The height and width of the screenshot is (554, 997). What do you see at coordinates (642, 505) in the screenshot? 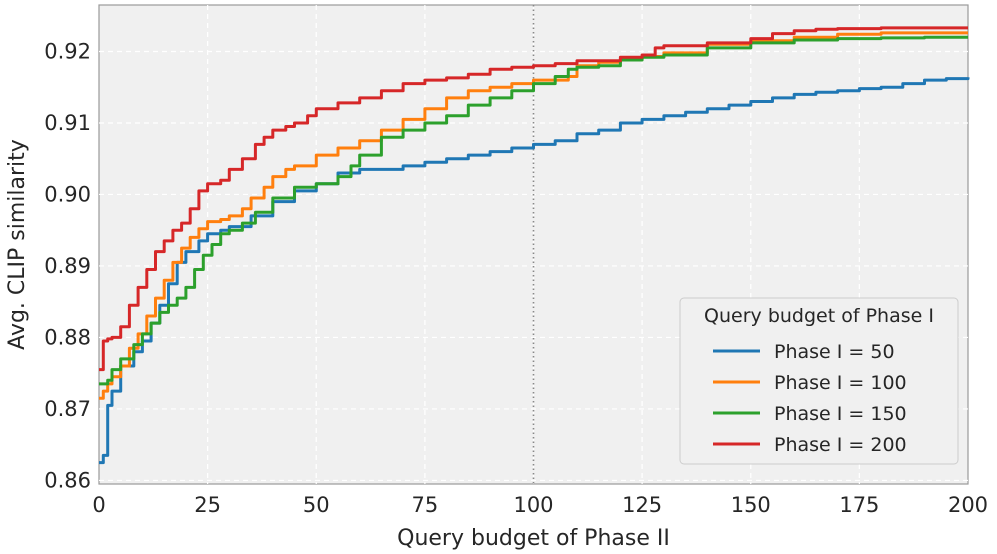
I see `x-tick-label: 125` at bounding box center [642, 505].